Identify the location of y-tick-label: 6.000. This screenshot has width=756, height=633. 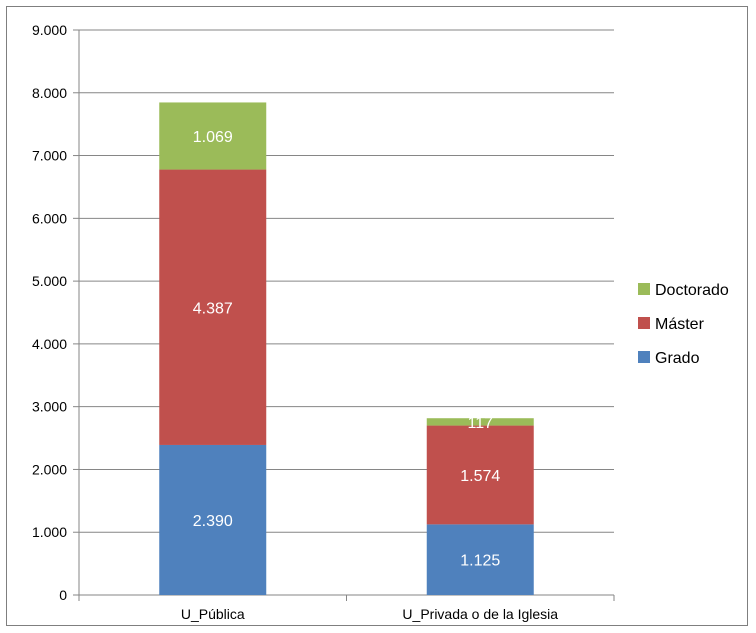
(49, 218).